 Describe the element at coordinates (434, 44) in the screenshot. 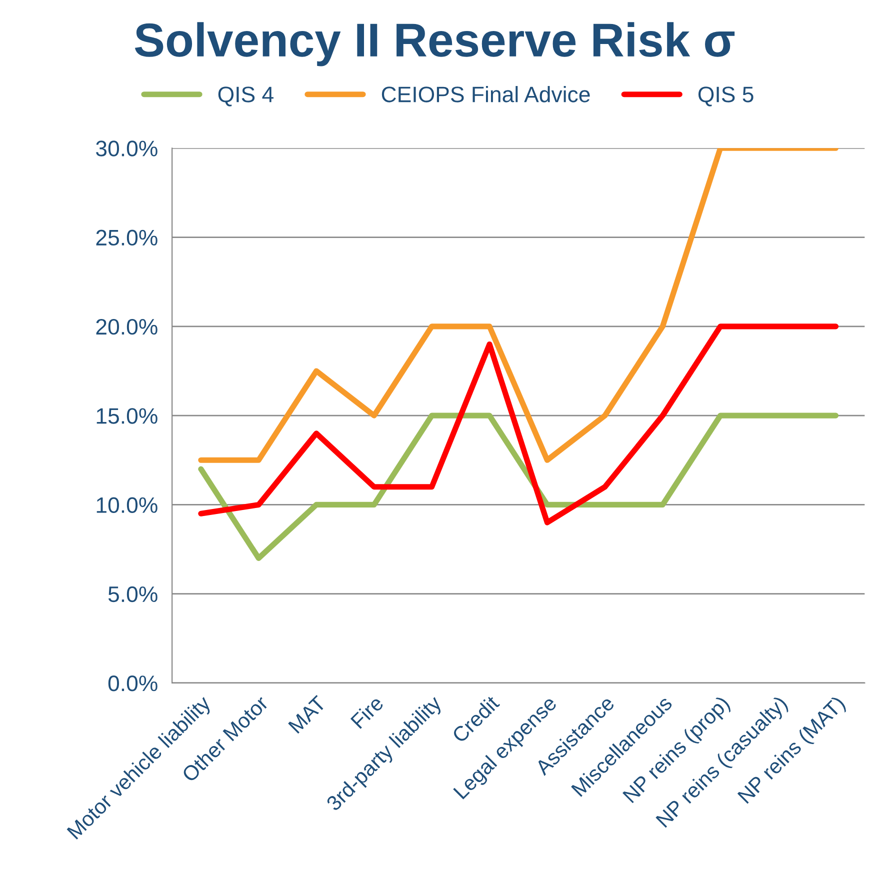

I see `chart-title: Solvency II Reserve Risk σ` at that location.